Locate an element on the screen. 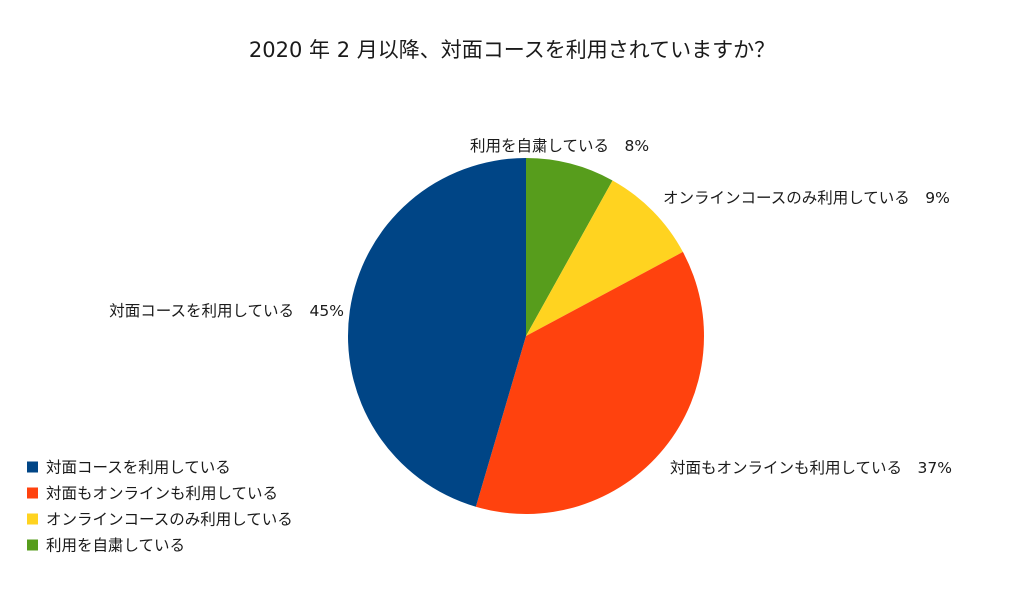 The width and height of the screenshot is (1024, 614). chart-title: 2020 年 2 月以降、対面コースを利用されていますか？ is located at coordinates (512, 50).